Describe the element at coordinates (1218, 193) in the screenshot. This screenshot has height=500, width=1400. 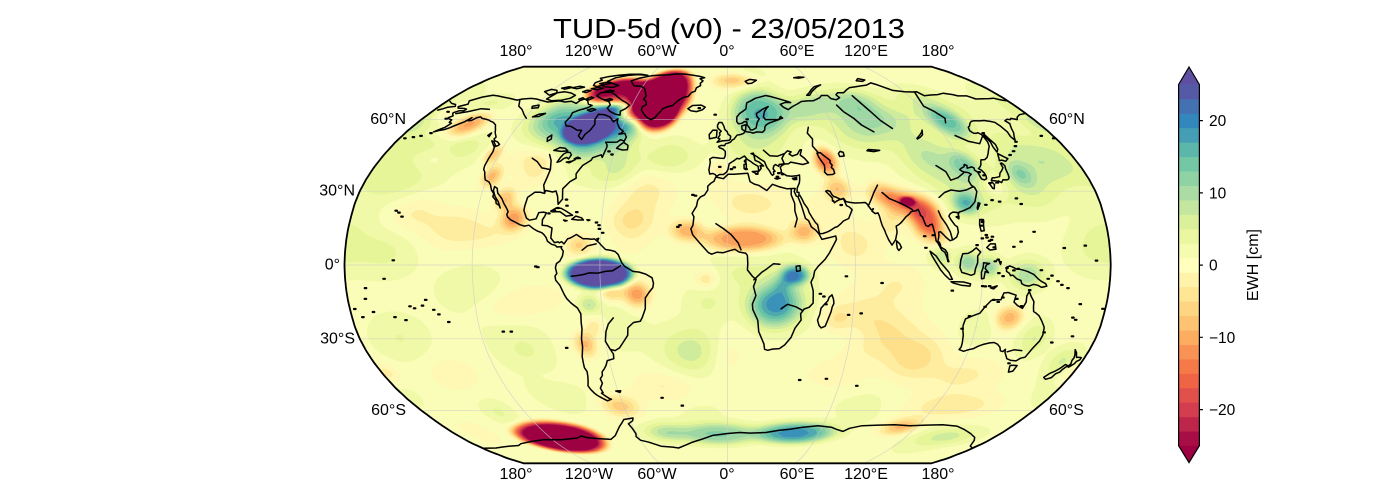
I see `svg-text: 10` at that location.